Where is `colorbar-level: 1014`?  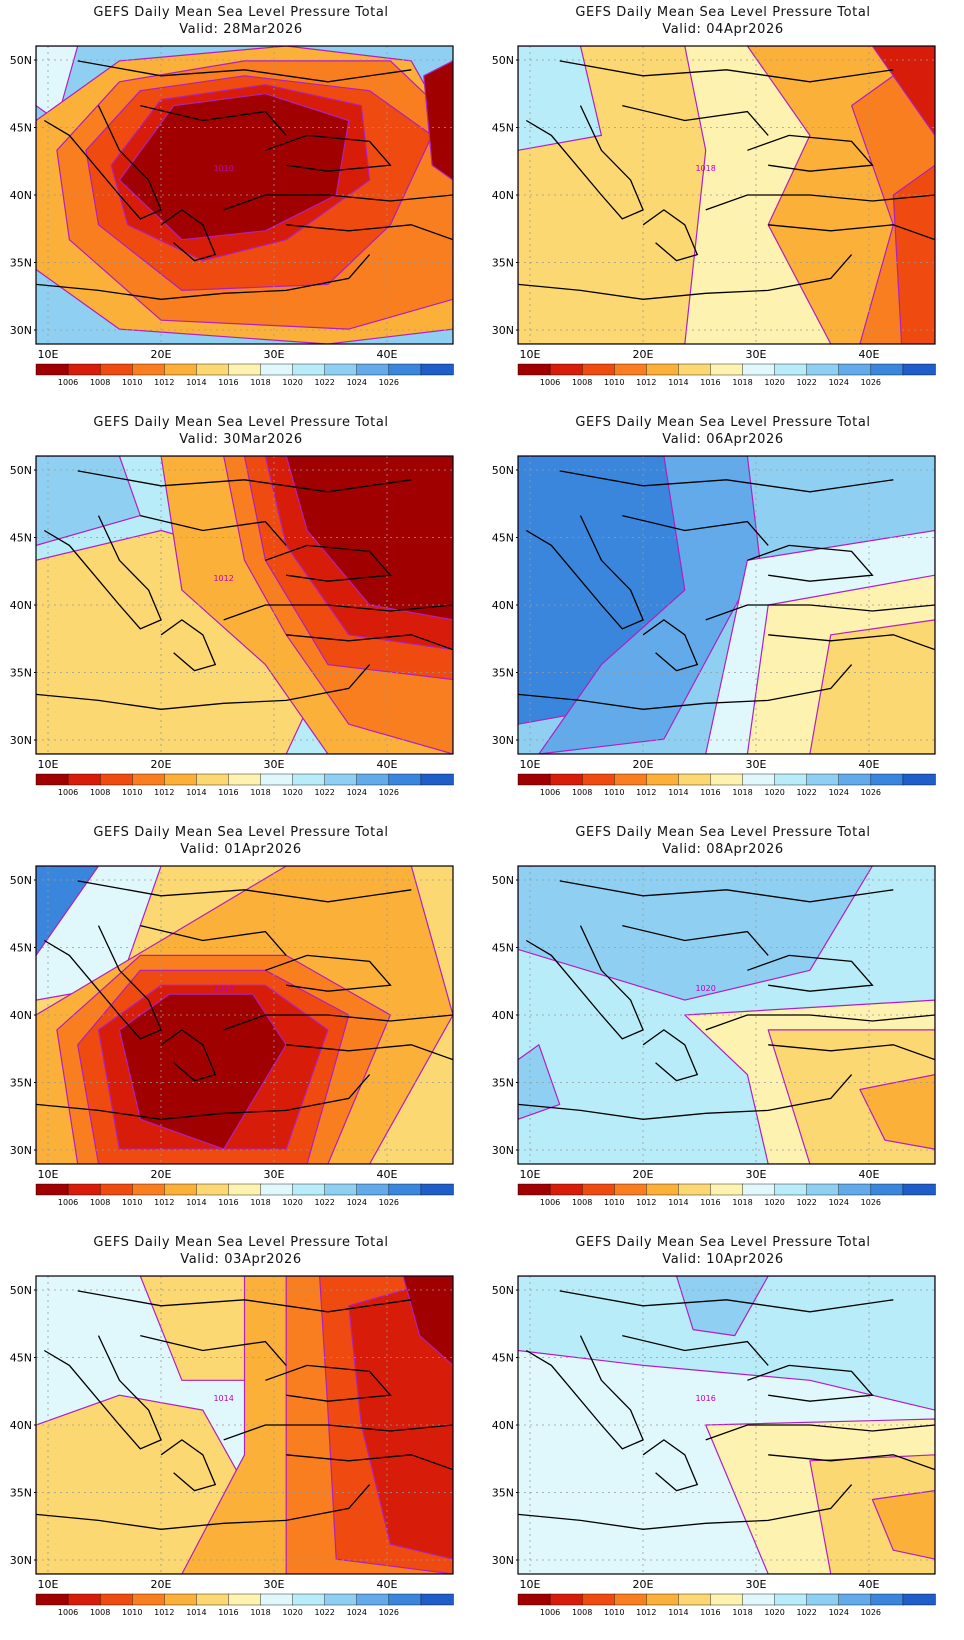 colorbar-level: 1014 is located at coordinates (196, 792).